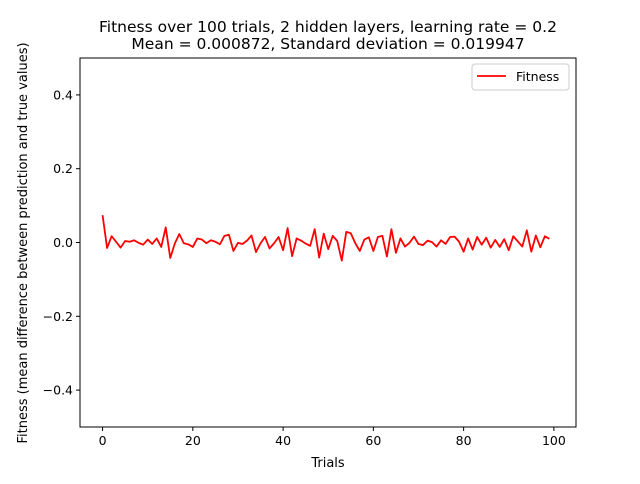 The image size is (640, 484). Describe the element at coordinates (63, 168) in the screenshot. I see `y-tick-label: 0.2` at that location.